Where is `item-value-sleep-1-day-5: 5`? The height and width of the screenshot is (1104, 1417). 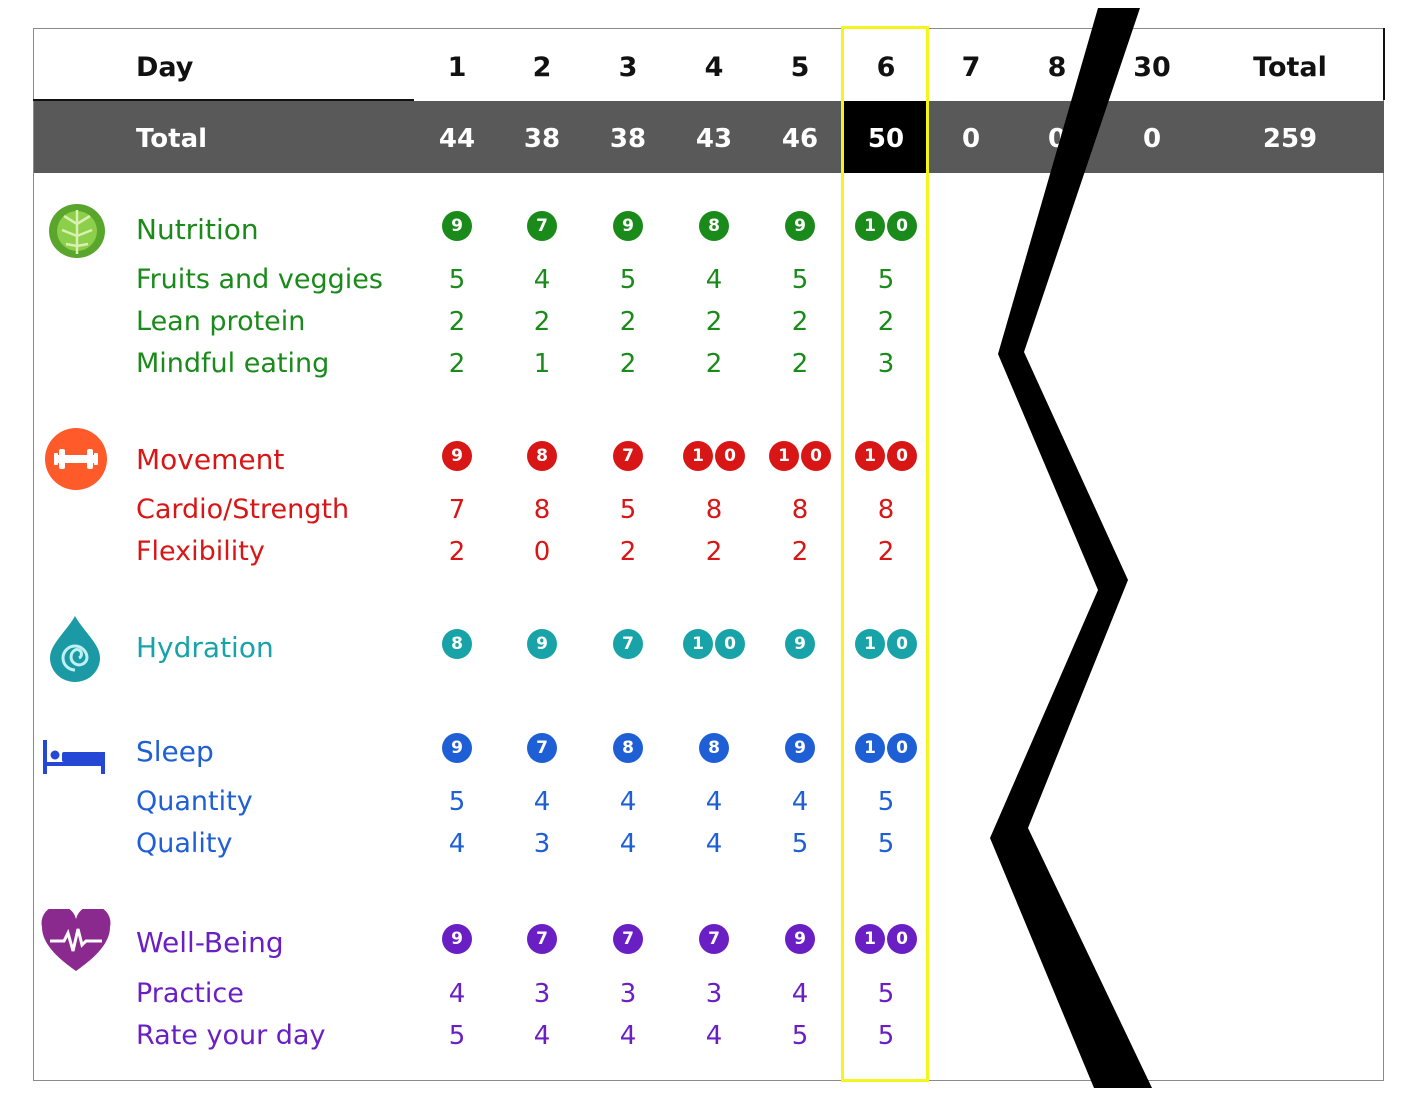 item-value-sleep-1-day-5: 5 is located at coordinates (800, 844).